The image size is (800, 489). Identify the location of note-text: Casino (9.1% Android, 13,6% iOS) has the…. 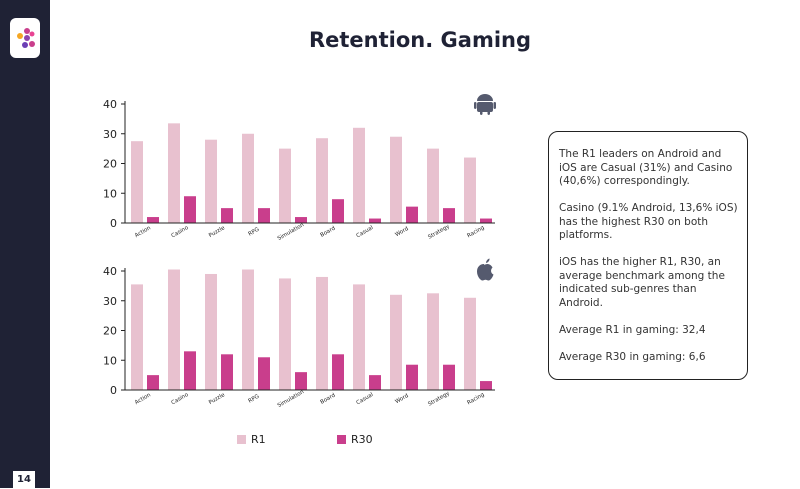
(648, 221).